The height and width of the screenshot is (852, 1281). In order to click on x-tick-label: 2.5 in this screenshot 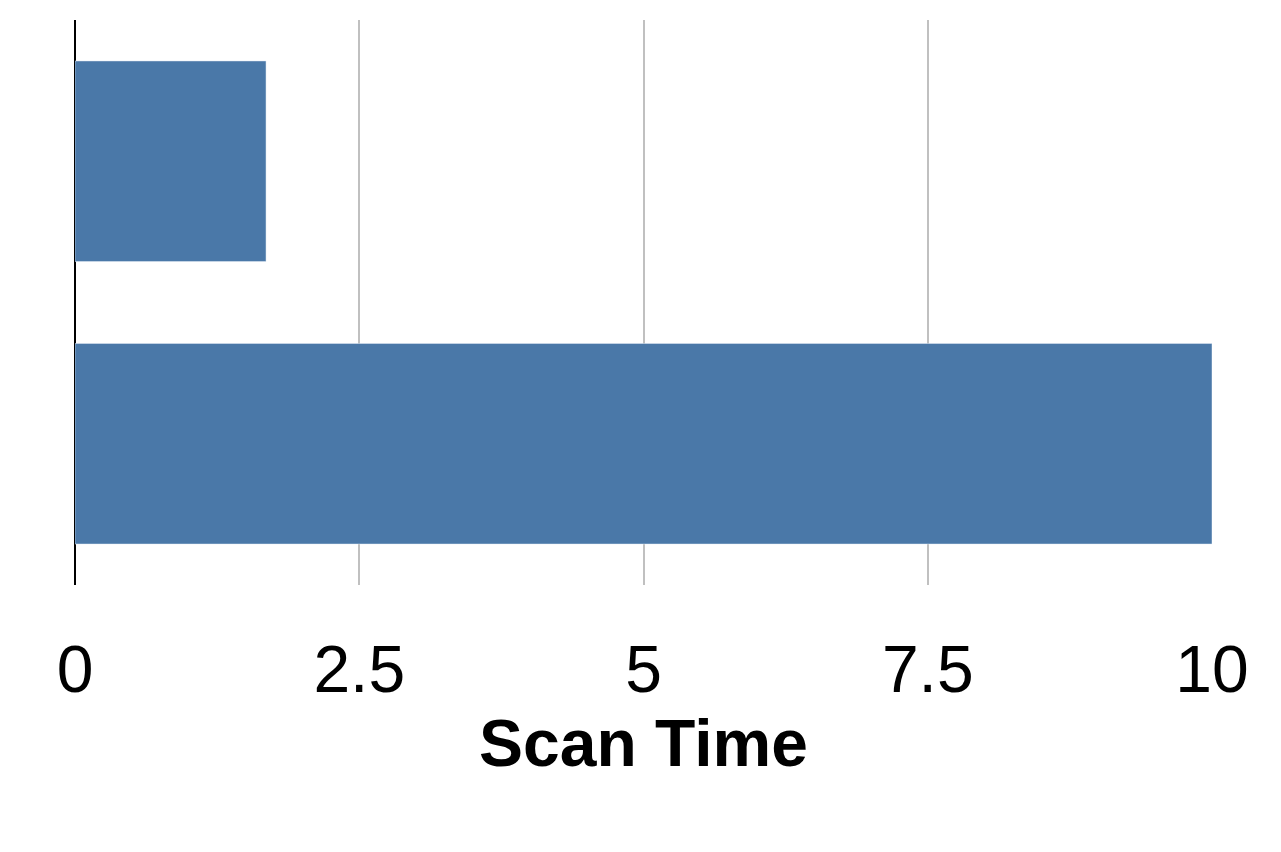, I will do `click(359, 669)`.